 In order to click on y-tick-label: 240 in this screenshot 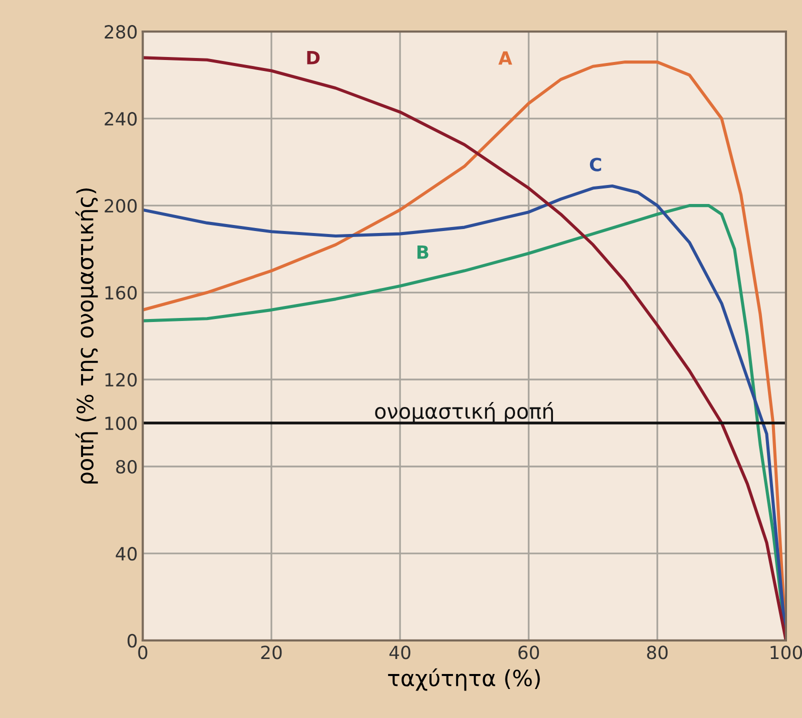, I will do `click(120, 119)`.